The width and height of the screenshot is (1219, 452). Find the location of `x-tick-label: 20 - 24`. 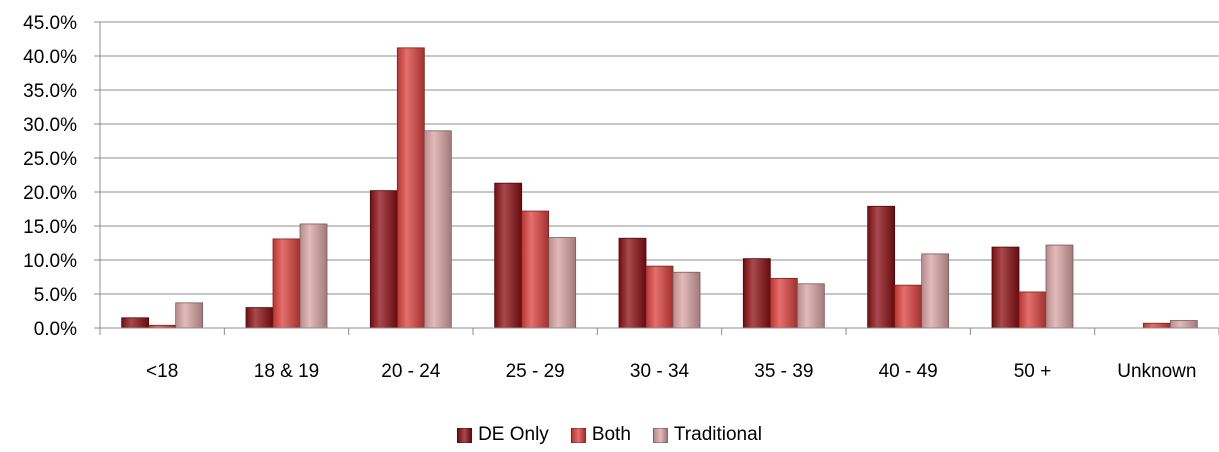

x-tick-label: 20 - 24 is located at coordinates (411, 371).